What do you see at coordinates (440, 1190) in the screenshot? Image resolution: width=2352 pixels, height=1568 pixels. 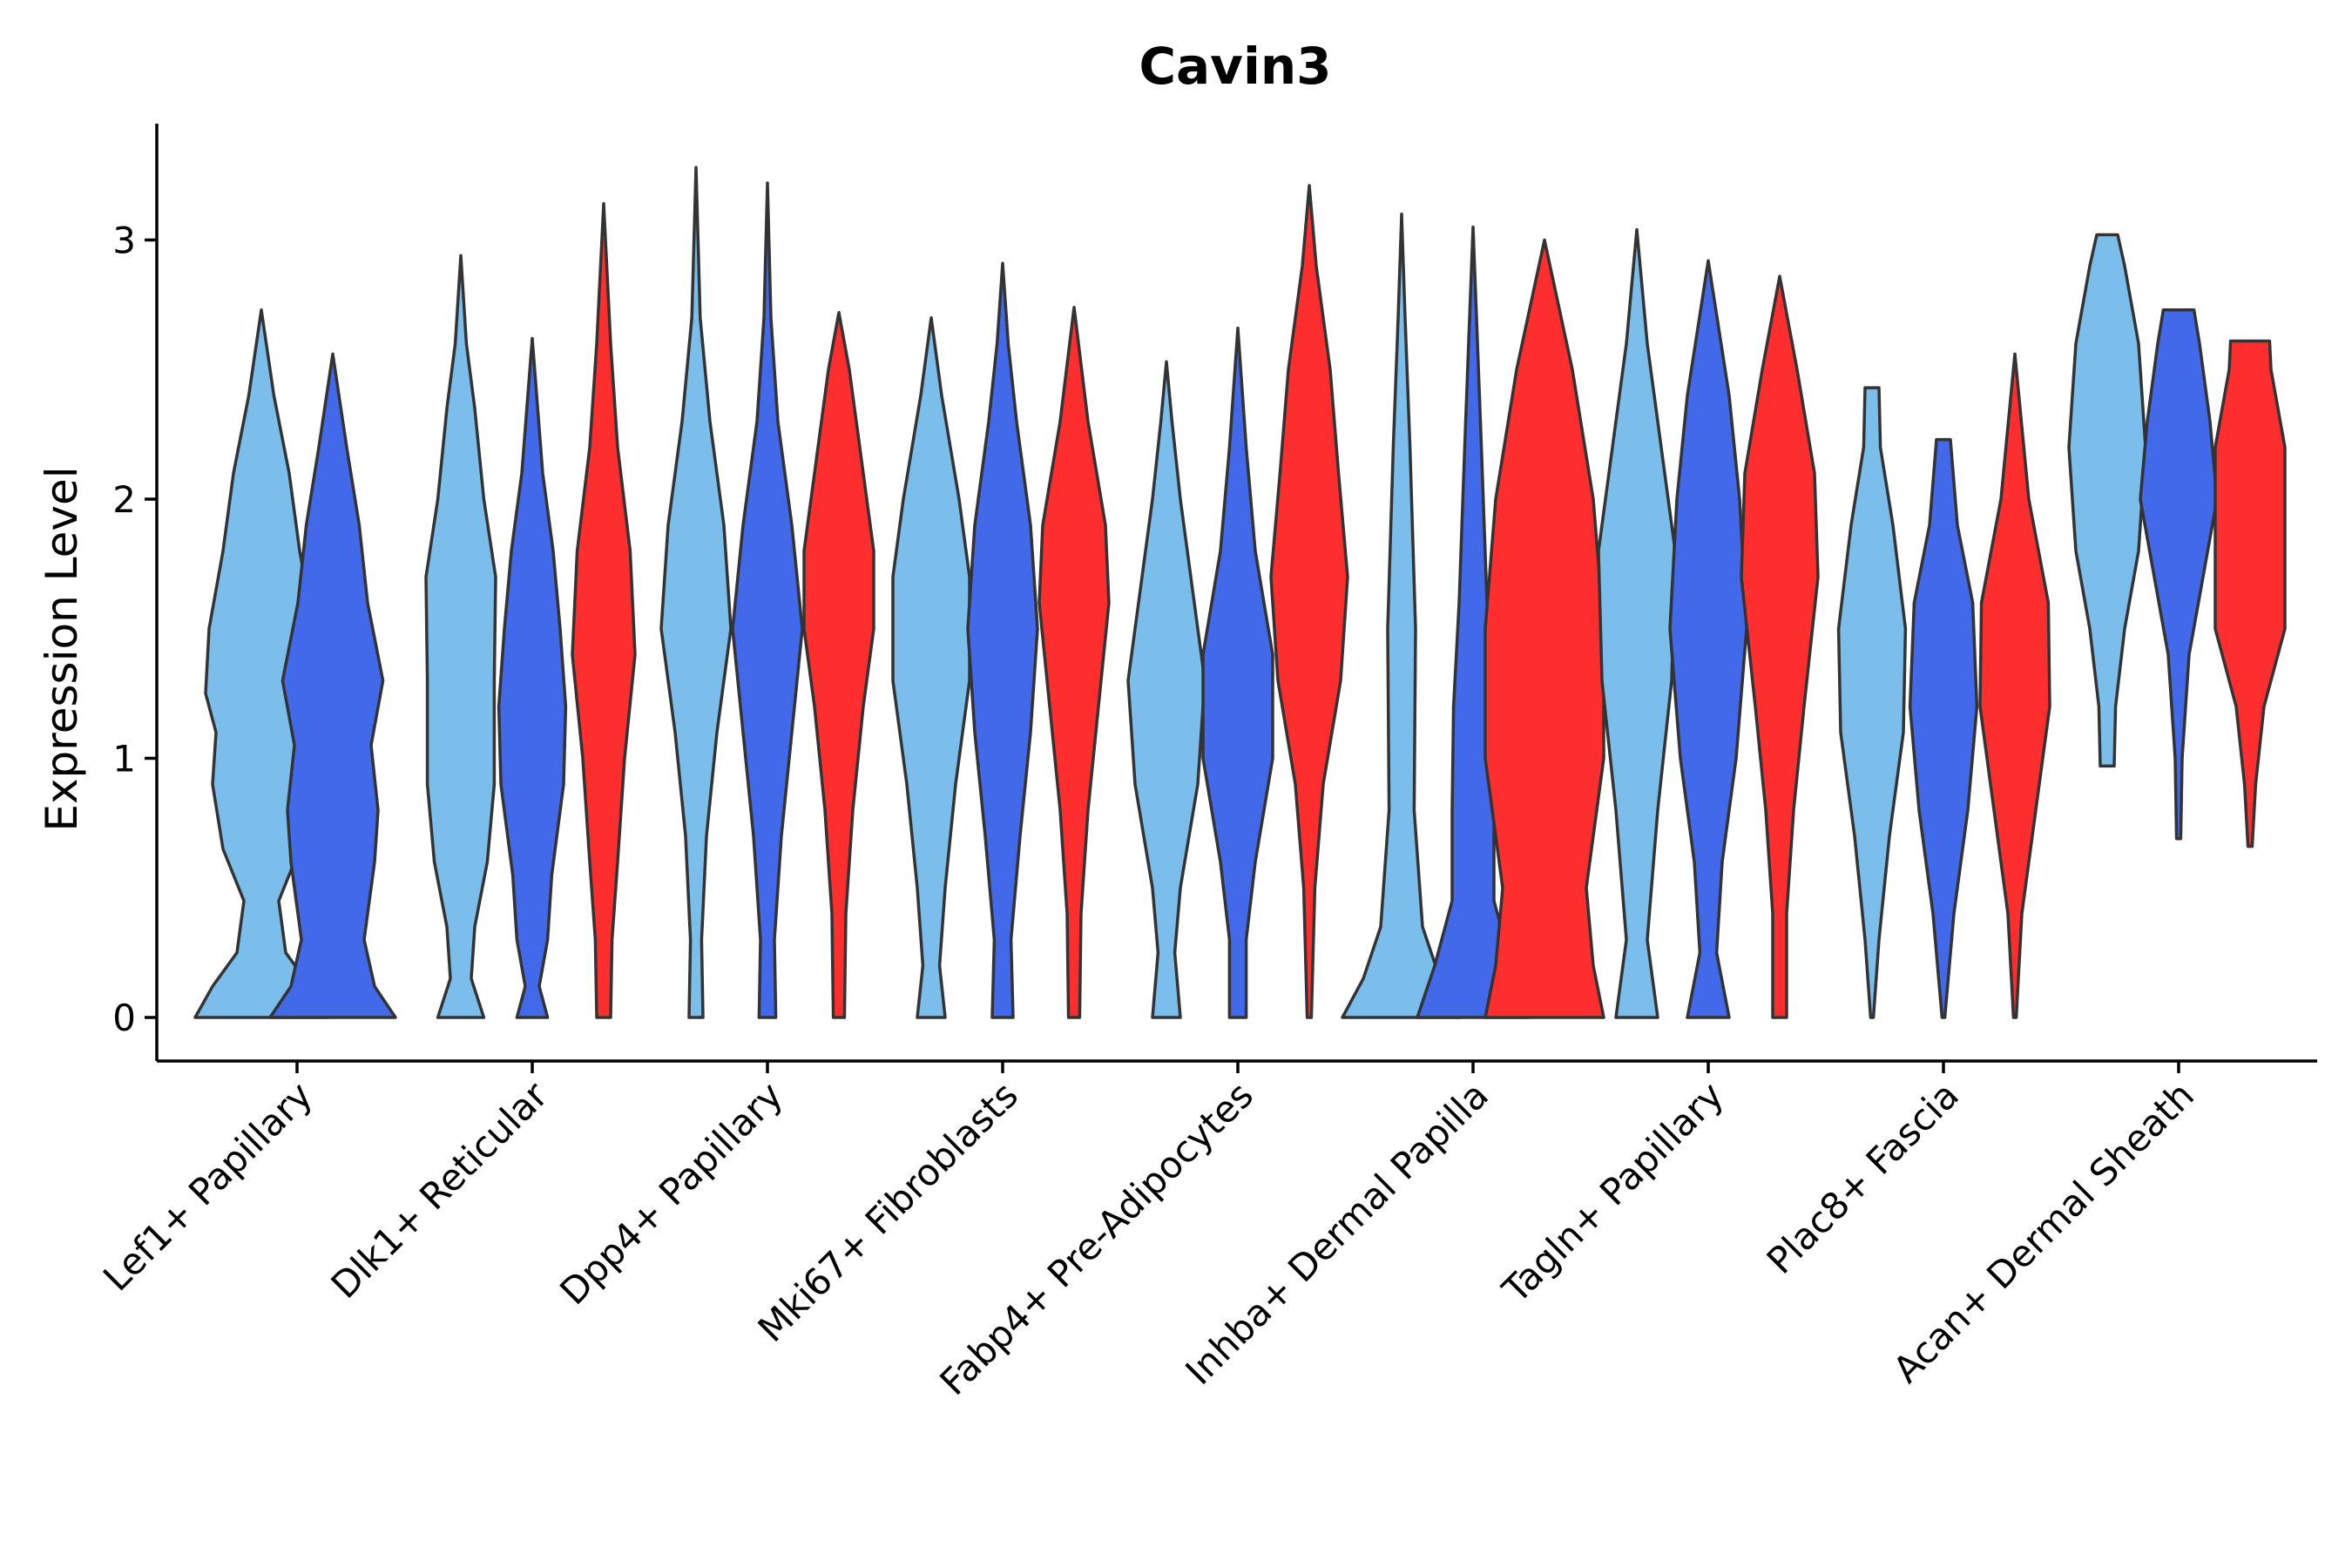 I see `x-tick-label: Dlk1+ Reticular` at bounding box center [440, 1190].